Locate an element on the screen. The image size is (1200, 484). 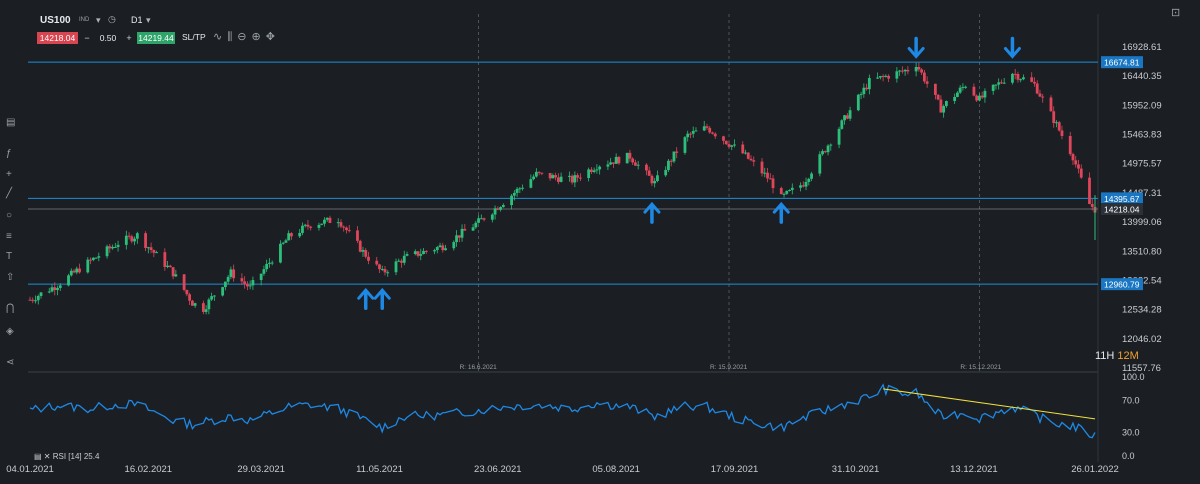
circle-tool-icon: ○ is located at coordinates (9, 215).